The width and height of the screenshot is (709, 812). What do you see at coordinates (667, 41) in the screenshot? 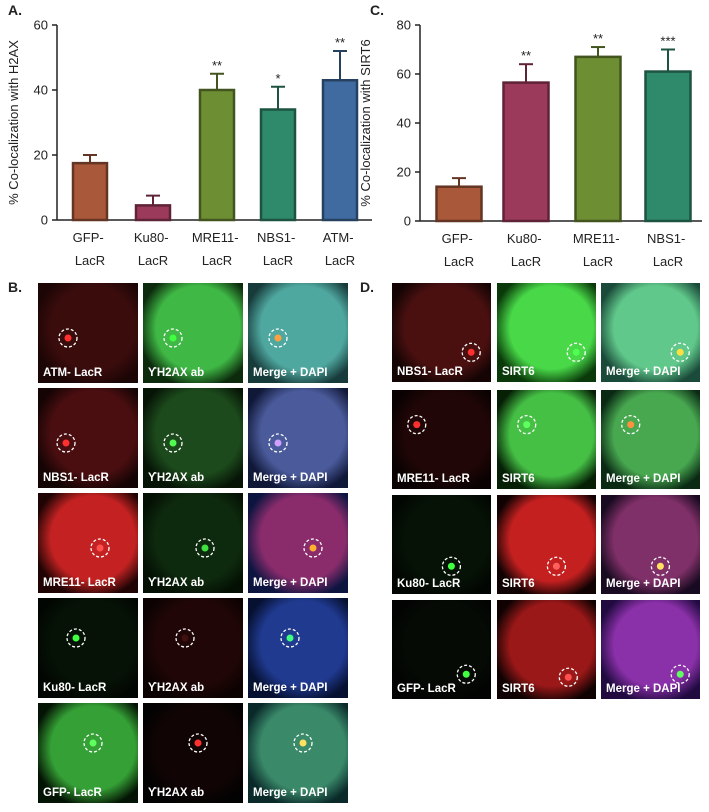
I see `significance: ***` at bounding box center [667, 41].